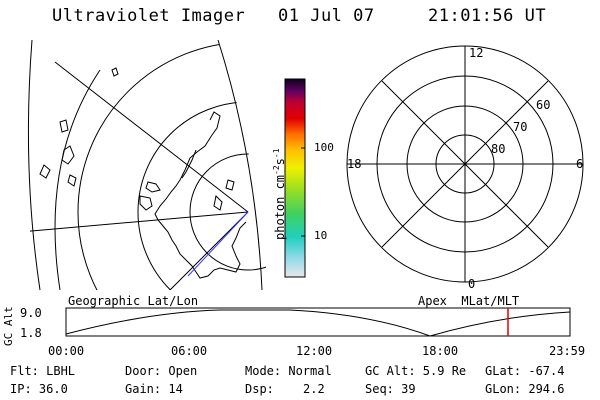  Describe the element at coordinates (326, 16) in the screenshot. I see `date-label: 01 Jul 07` at that location.